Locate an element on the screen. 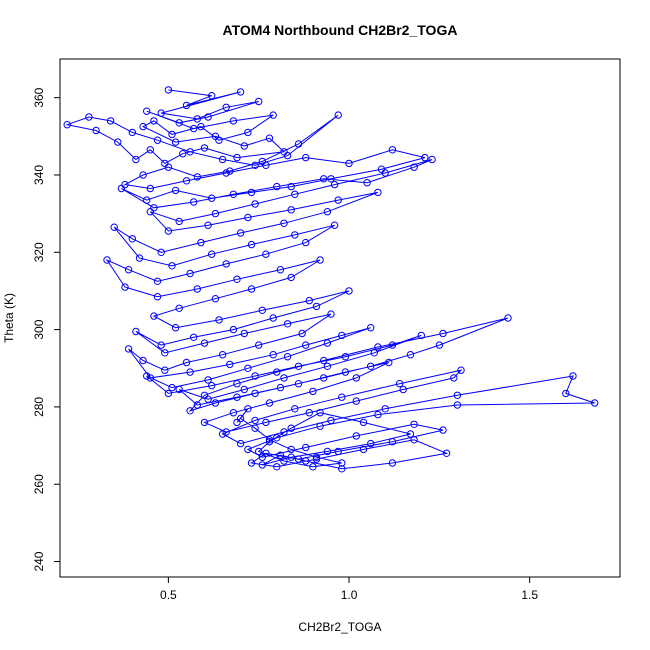  y-tick-label: 360 is located at coordinates (39, 97).